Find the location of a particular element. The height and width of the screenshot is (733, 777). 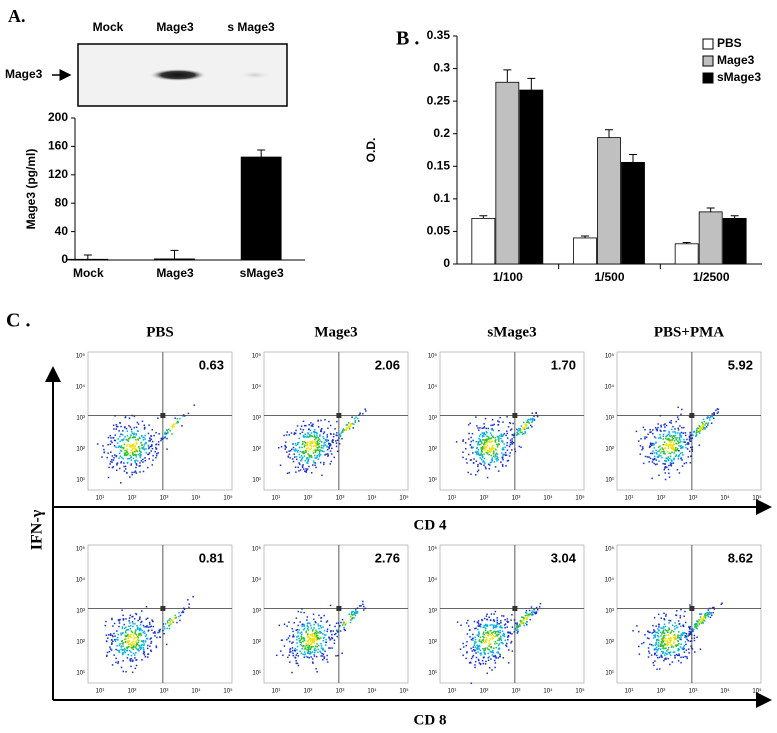

error-bar is located at coordinates (87, 257).